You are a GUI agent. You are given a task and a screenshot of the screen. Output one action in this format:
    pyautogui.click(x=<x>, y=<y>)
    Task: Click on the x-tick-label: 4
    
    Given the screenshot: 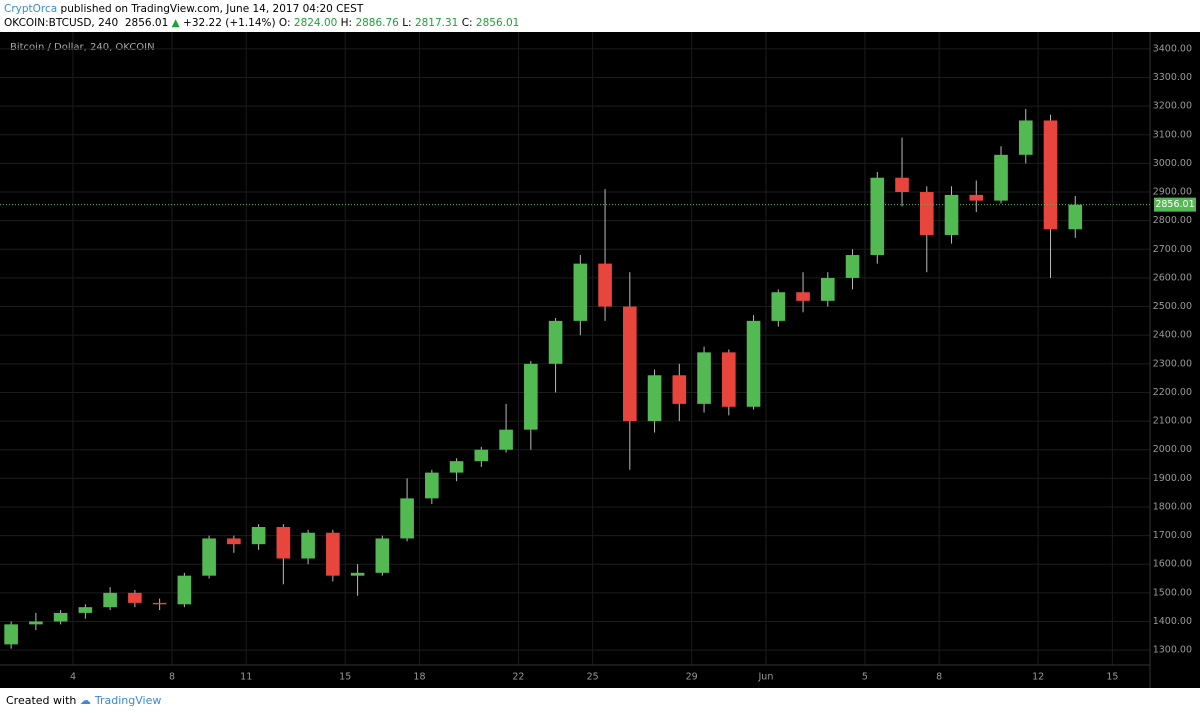 What is the action you would take?
    pyautogui.click(x=73, y=677)
    